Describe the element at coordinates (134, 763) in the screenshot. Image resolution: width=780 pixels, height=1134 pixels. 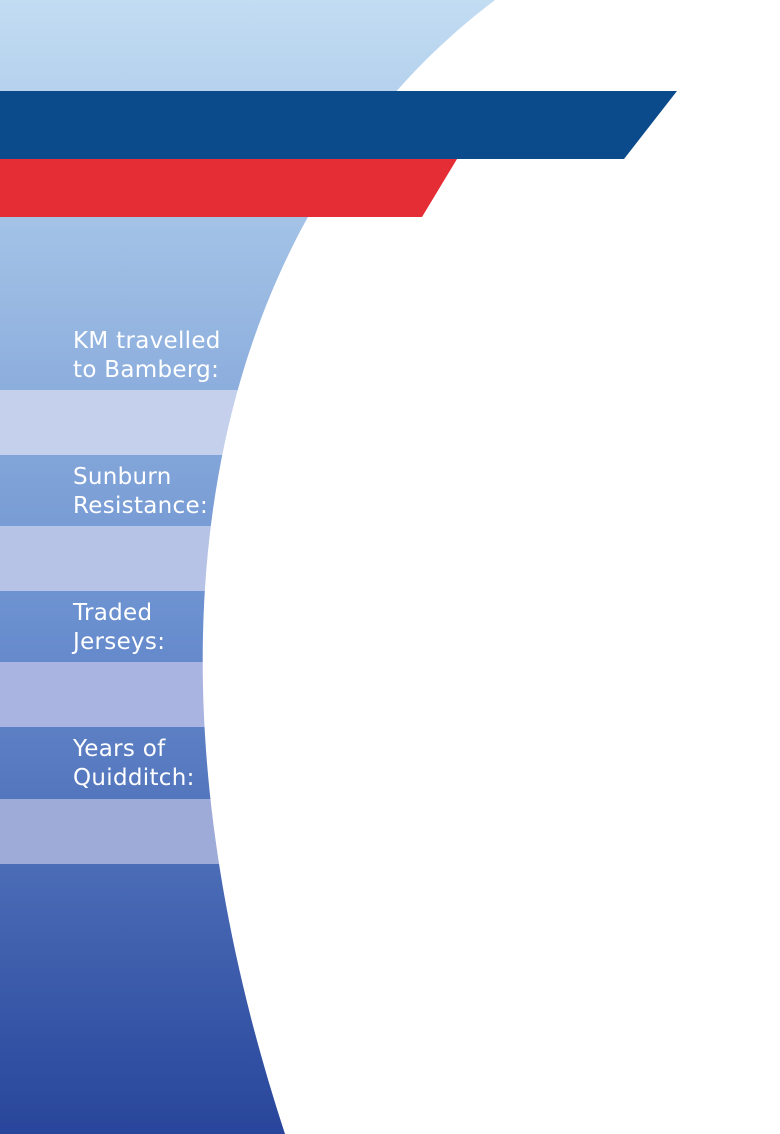
I see `stat-label-years-of-quidditch: Years of Quidditch:` at that location.